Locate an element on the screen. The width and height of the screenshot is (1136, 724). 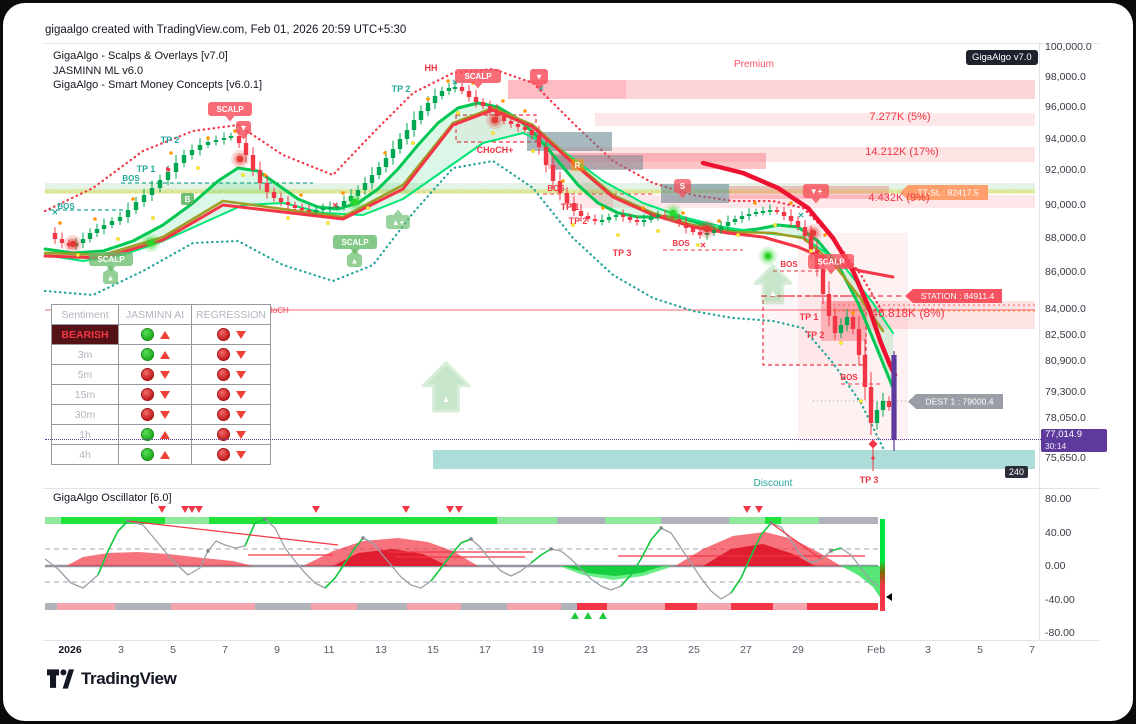
tradingview-logo: TradingView is located at coordinates (112, 679).